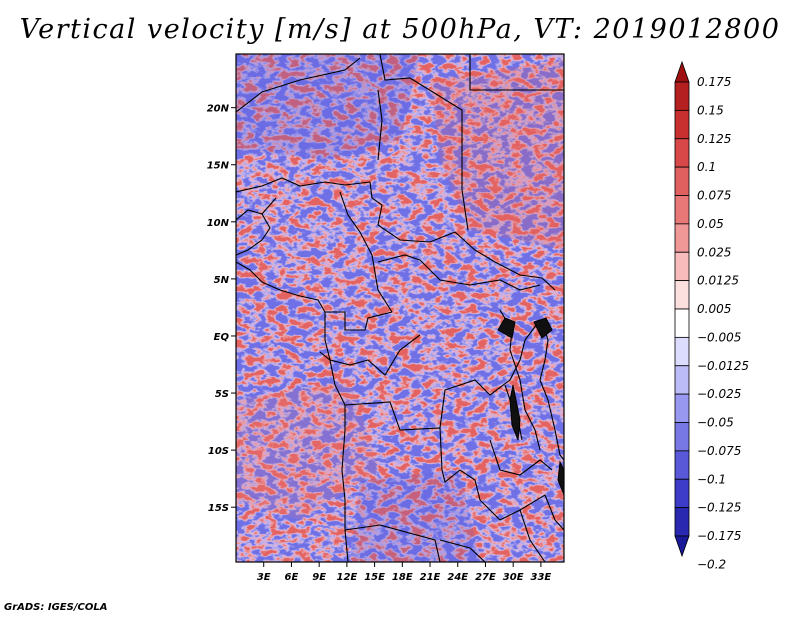  Describe the element at coordinates (706, 167) in the screenshot. I see `colorbar-label: 0.1` at that location.